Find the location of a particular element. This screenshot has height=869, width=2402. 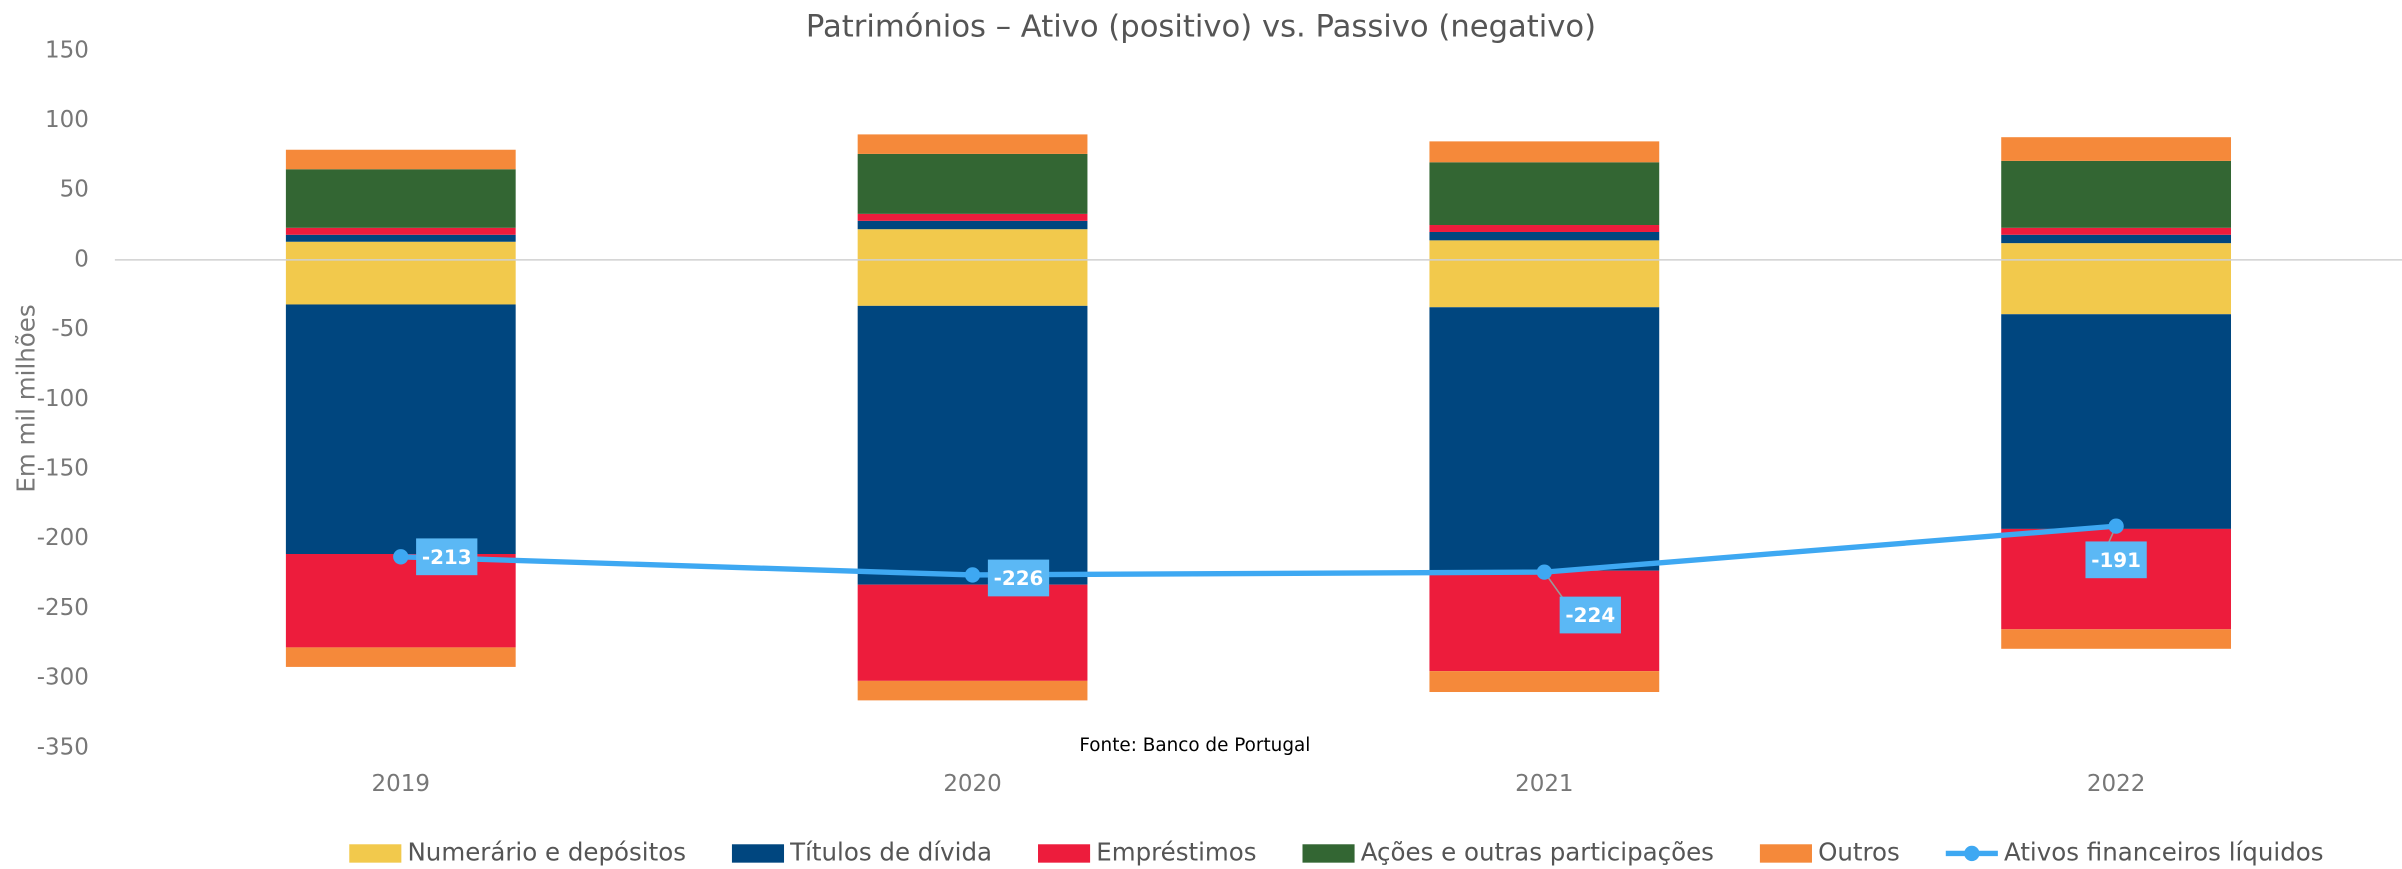

data-label: -191 is located at coordinates (2116, 560).